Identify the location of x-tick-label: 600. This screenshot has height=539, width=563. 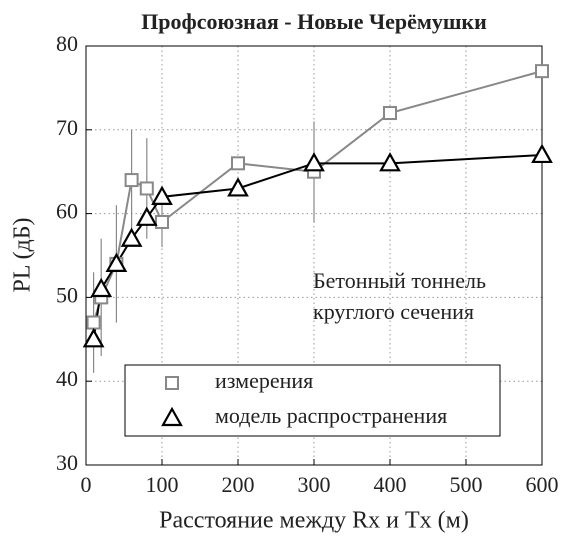
(542, 484).